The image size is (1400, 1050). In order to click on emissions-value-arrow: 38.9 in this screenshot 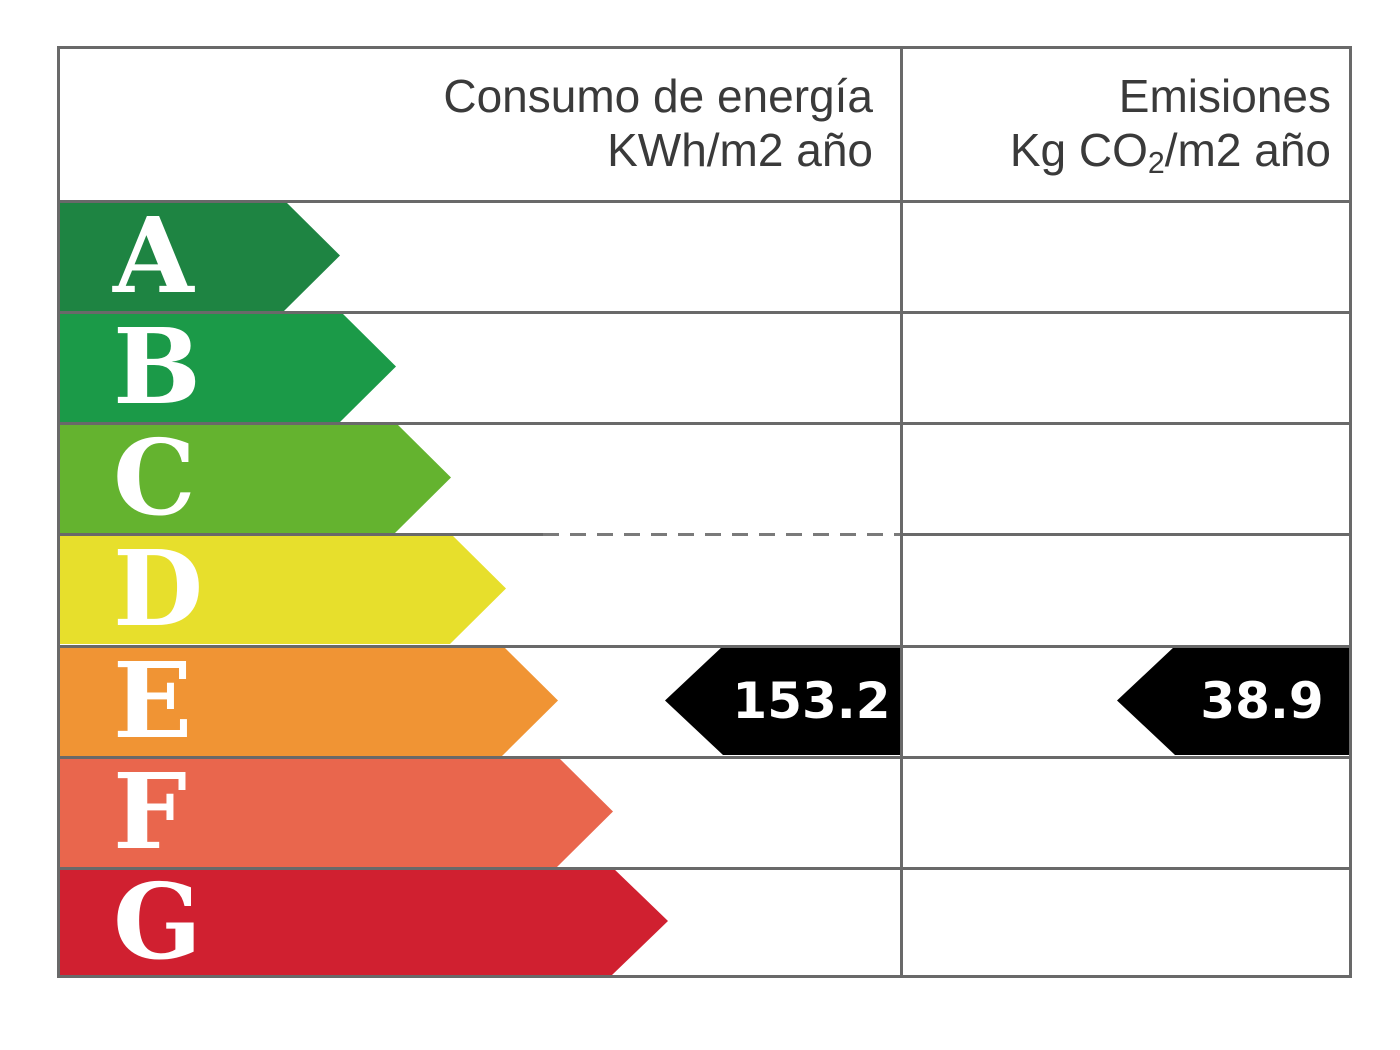, I will do `click(1233, 700)`.